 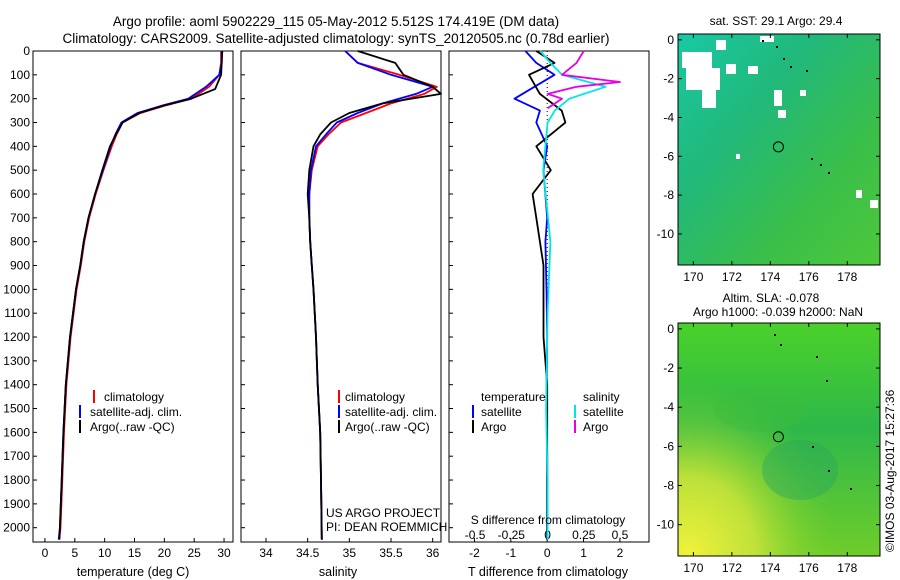 I want to click on sst-map-axes: 170 172 174 176 178 0 -2 -4 -6 -8 -10, so click(x=768, y=158).